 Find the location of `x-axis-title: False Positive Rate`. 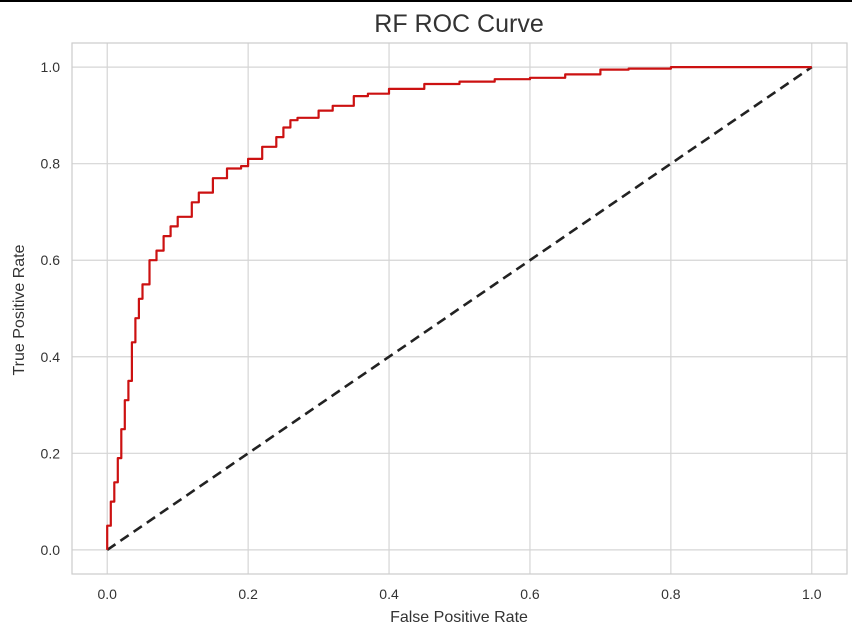

x-axis-title: False Positive Rate is located at coordinates (459, 617).